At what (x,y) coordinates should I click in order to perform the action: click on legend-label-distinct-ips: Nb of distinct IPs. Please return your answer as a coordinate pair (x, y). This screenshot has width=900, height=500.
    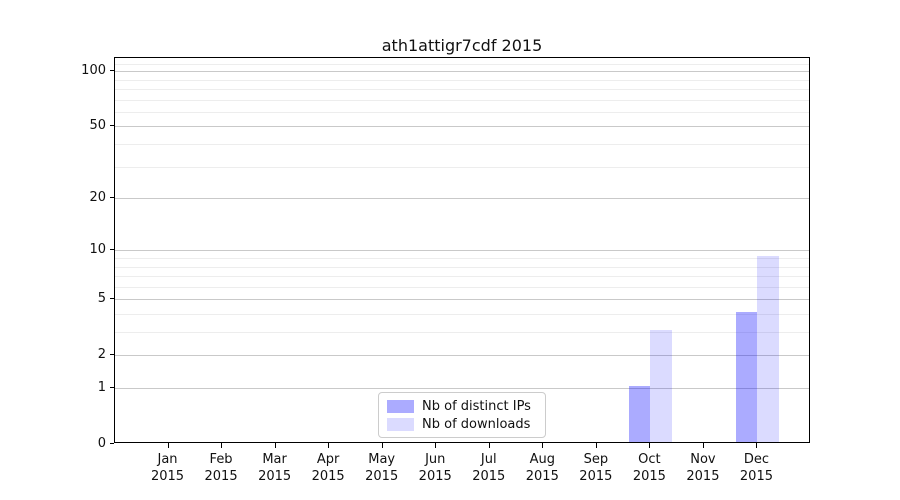
    Looking at the image, I should click on (476, 406).